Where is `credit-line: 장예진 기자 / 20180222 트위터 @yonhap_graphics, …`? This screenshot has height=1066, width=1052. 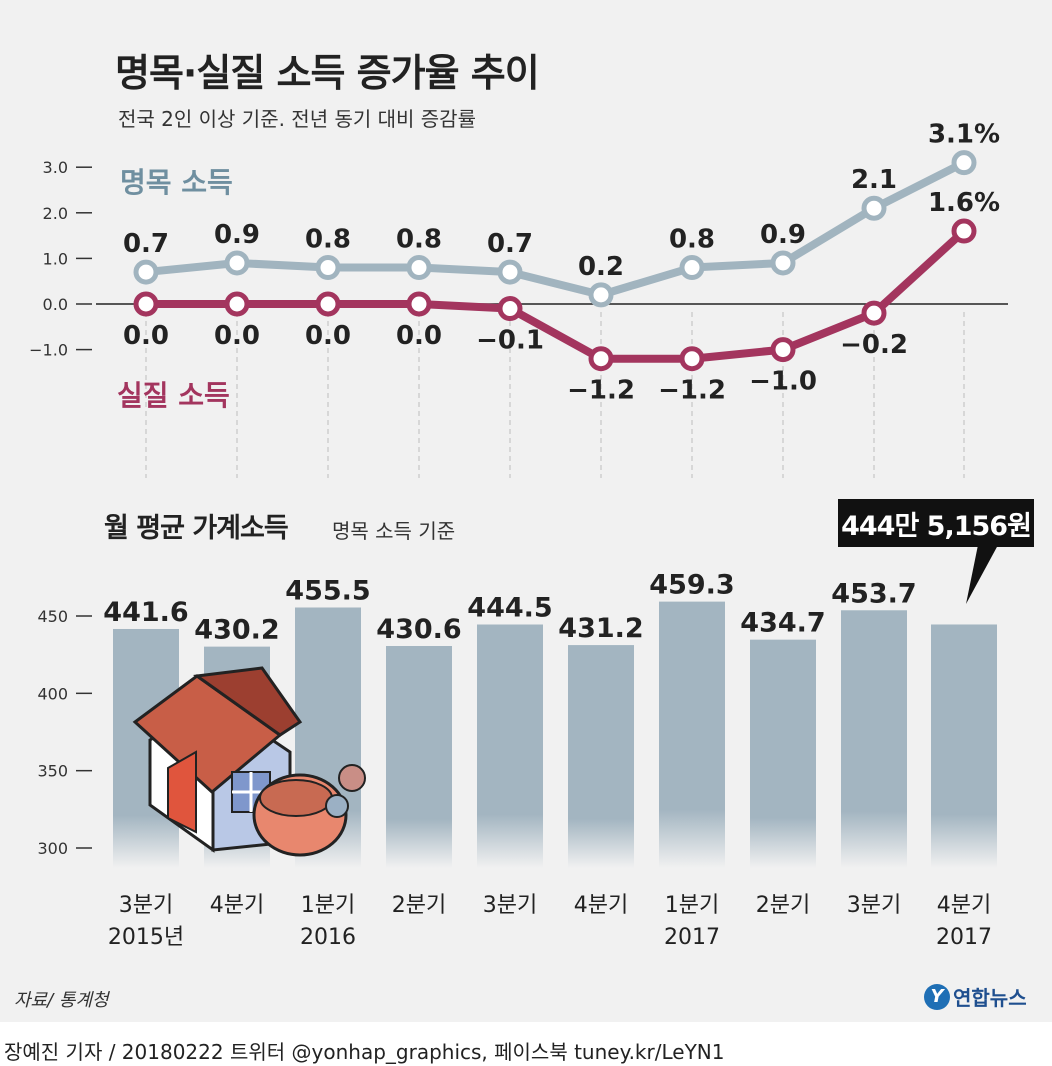
credit-line: 장예진 기자 / 20180222 트위터 @yonhap_graphics, … is located at coordinates (364, 1052).